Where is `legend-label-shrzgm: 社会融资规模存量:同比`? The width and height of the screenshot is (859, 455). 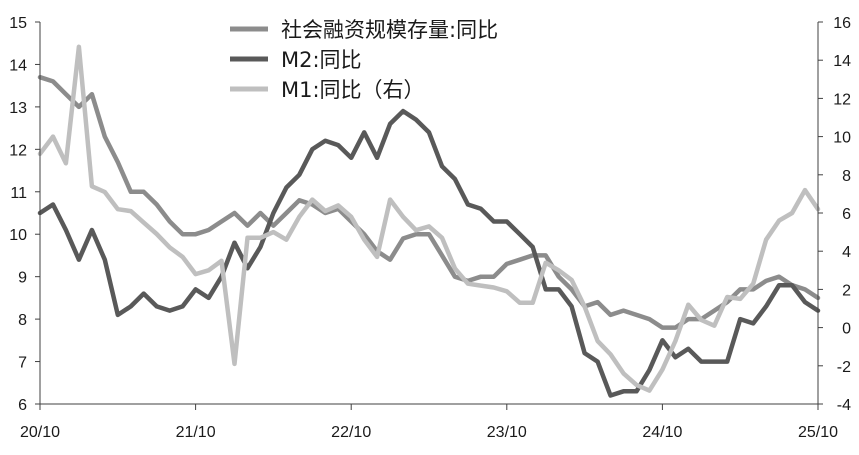 legend-label-shrzgm: 社会融资规模存量:同比 is located at coordinates (389, 30).